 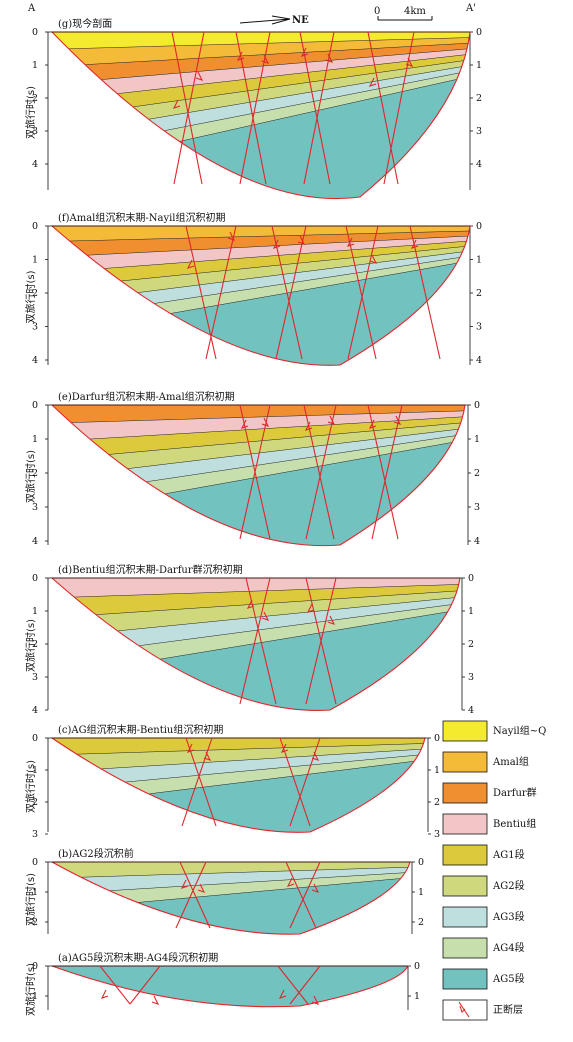 I want to click on normal-fault-icon, so click(x=464, y=1009).